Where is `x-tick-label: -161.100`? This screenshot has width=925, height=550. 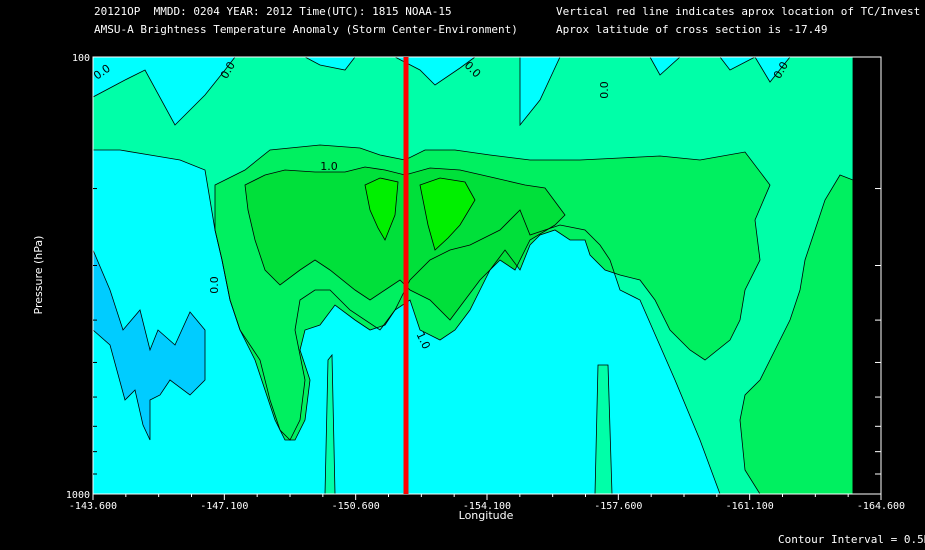 x-tick-label: -161.100 is located at coordinates (750, 506).